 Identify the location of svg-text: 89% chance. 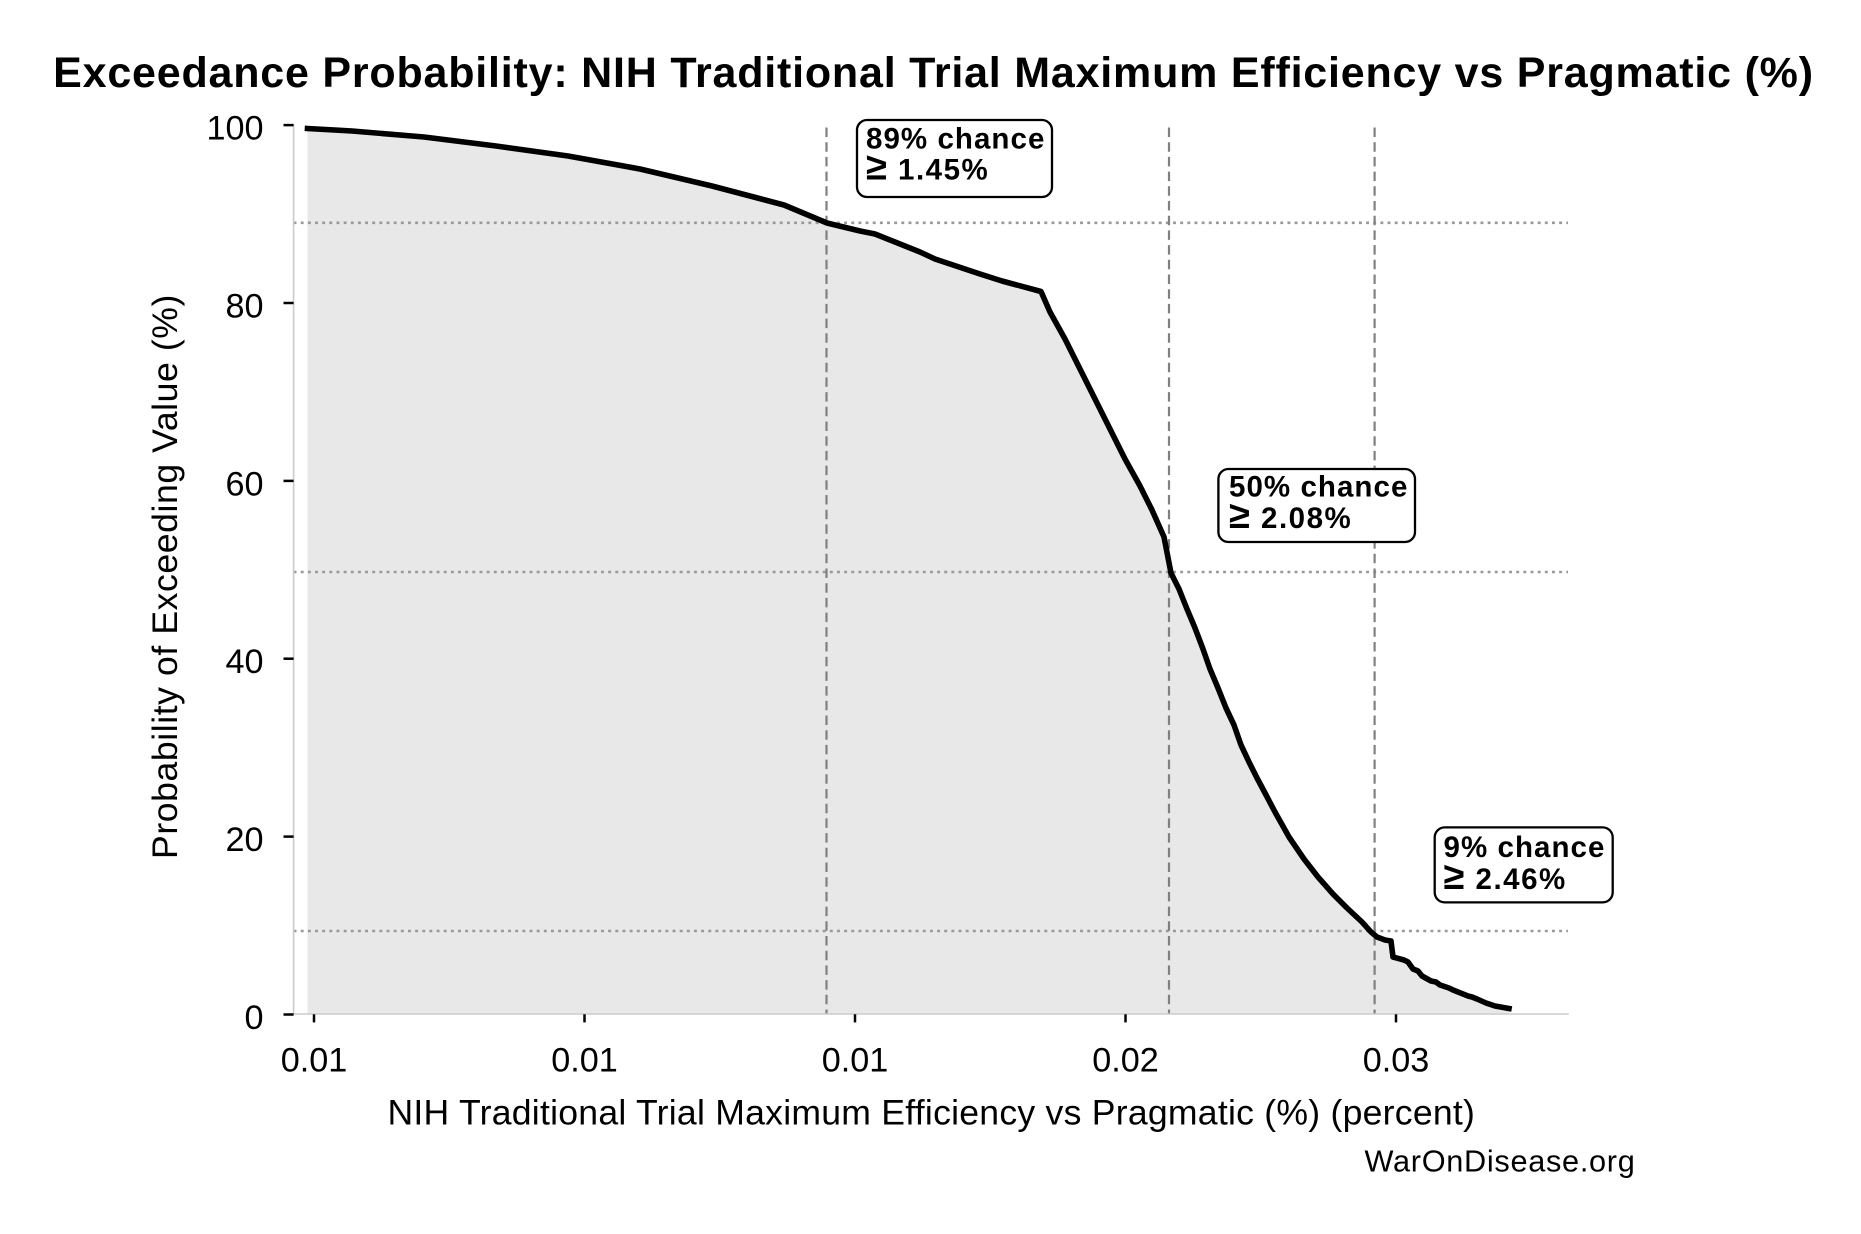
(955, 139).